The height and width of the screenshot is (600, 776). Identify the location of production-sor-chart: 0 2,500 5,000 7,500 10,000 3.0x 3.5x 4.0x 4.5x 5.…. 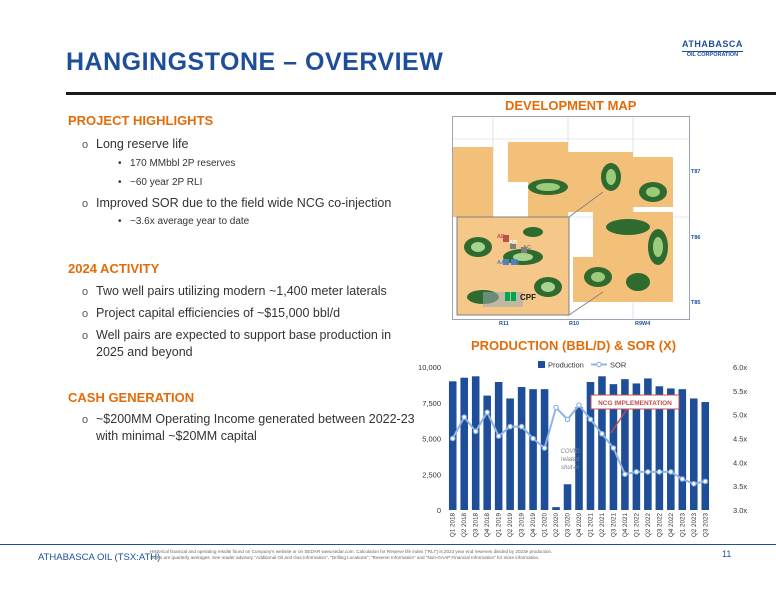
(582, 449).